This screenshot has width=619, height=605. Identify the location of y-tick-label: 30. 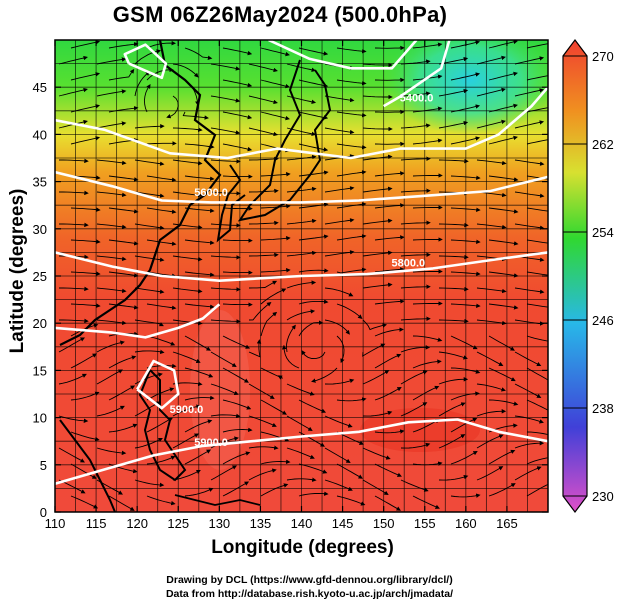
(40, 229).